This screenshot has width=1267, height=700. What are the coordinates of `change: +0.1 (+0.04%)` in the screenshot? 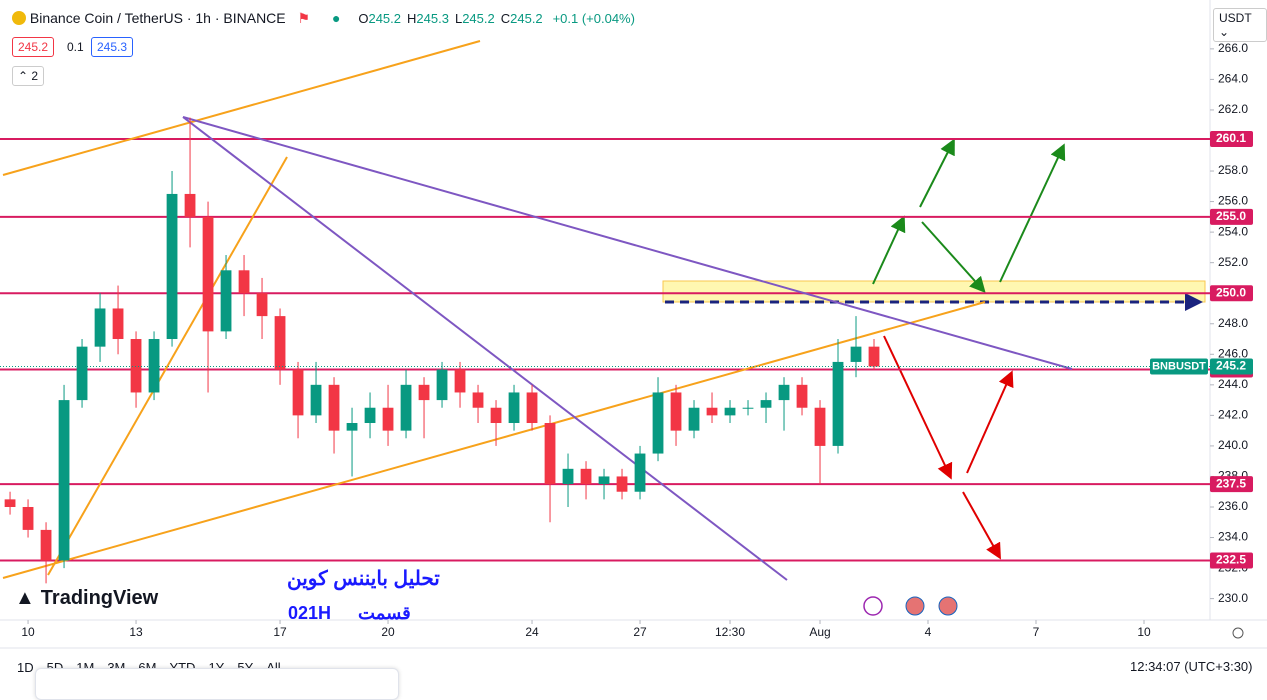 It's located at (593, 18).